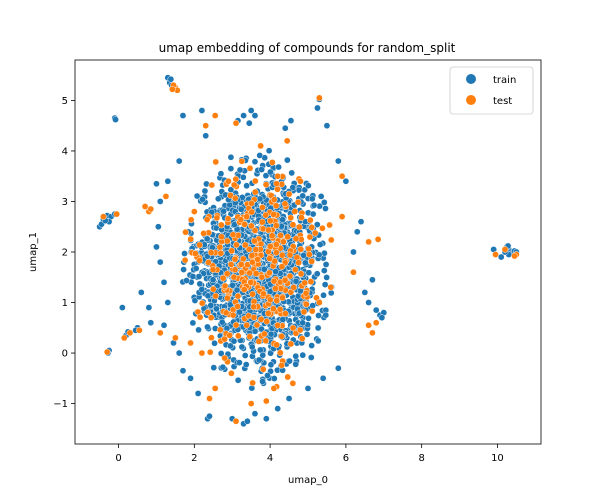 Image resolution: width=600 pixels, height=500 pixels. I want to click on y-axis-label: umap_1, so click(33, 252).